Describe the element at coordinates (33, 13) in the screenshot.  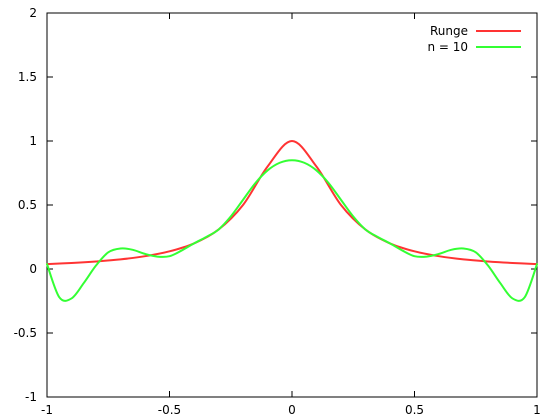
I see `y-tick-label: 2` at that location.